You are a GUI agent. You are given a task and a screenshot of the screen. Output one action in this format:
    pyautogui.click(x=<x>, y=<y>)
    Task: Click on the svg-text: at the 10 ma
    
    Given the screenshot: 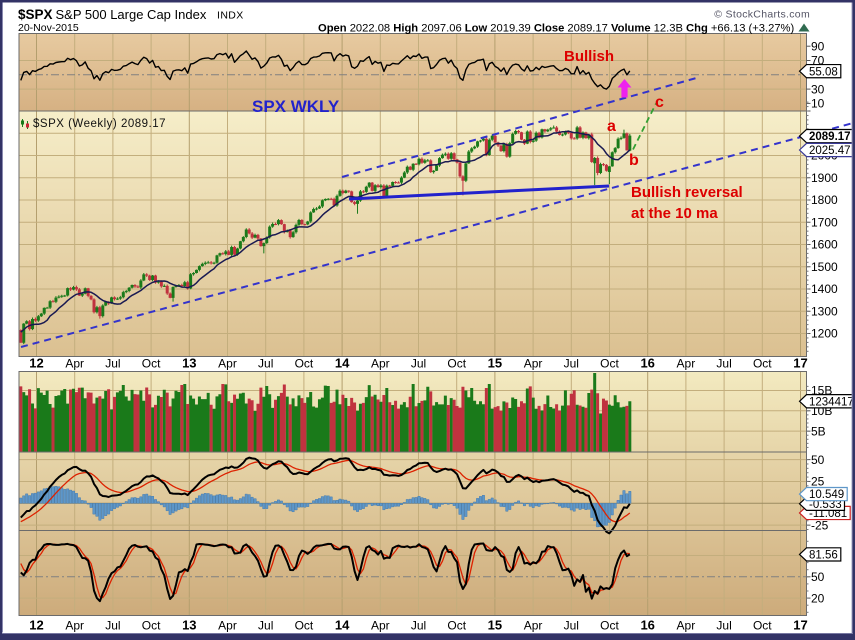 What is the action you would take?
    pyautogui.click(x=674, y=213)
    